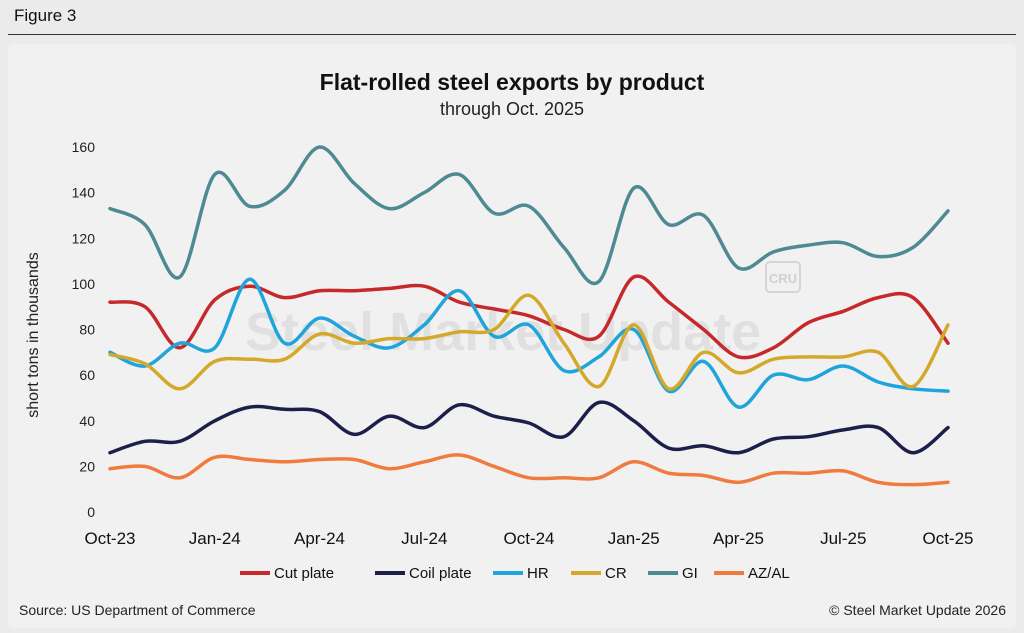 The height and width of the screenshot is (633, 1024). I want to click on y-tick-label: 0, so click(91, 512).